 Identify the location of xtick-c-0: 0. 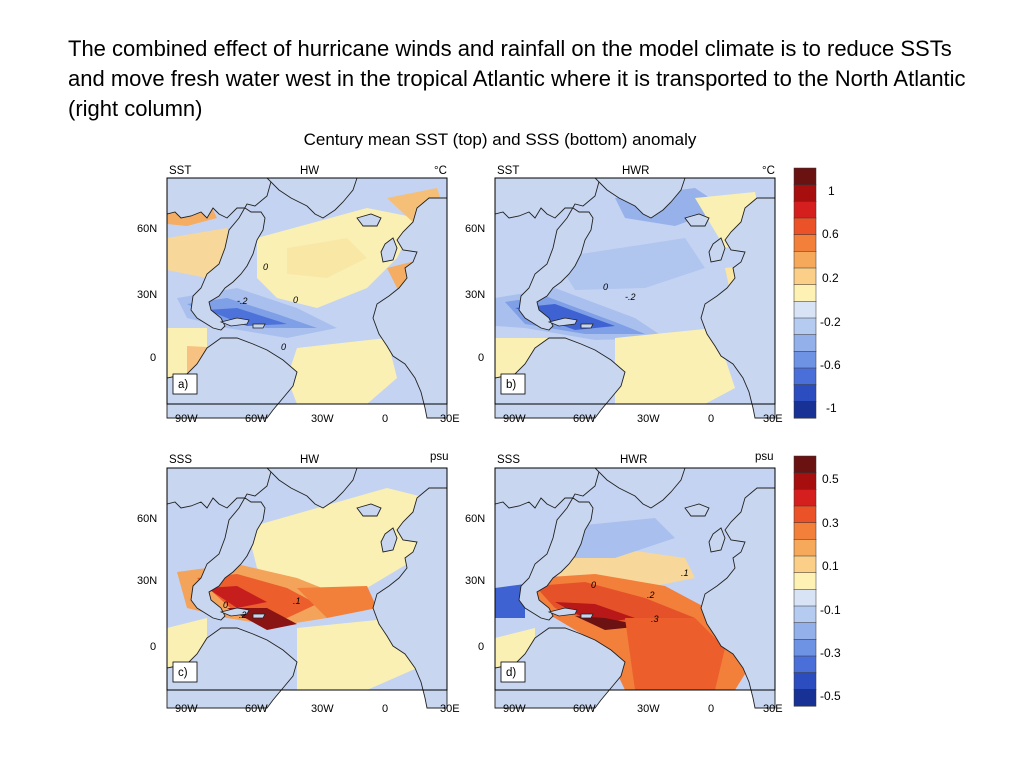
(385, 709).